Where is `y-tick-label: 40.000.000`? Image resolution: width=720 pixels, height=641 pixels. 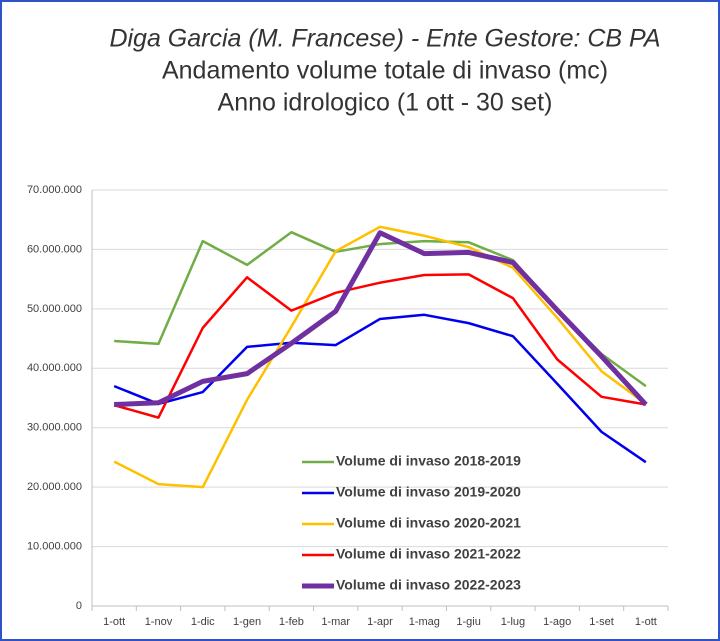
y-tick-label: 40.000.000 is located at coordinates (54, 368).